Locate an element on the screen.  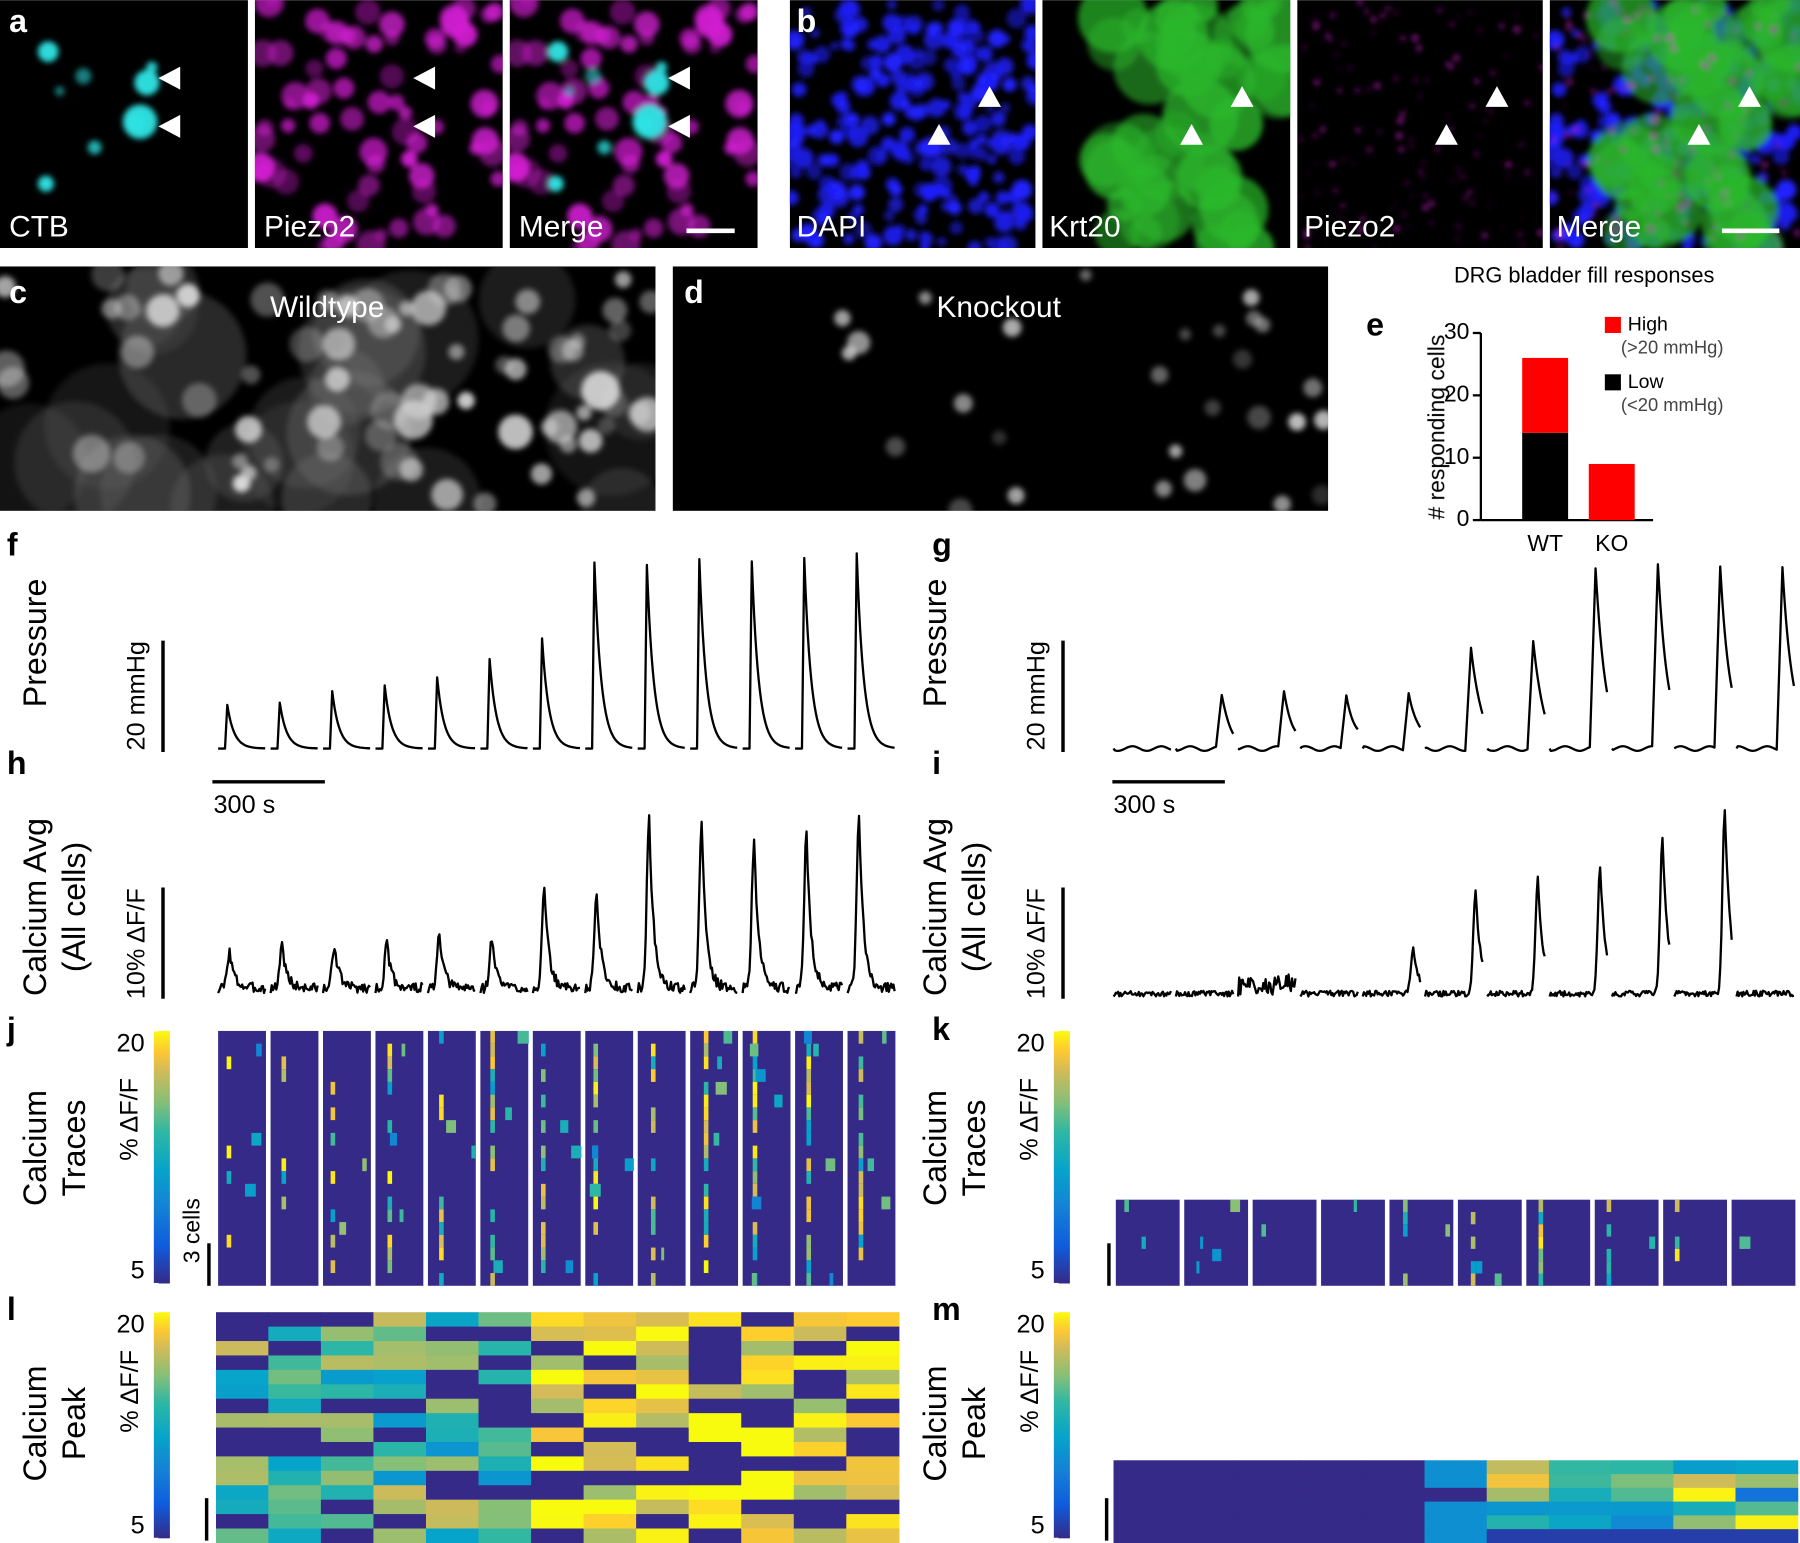
colorbar-tick-label: 20 is located at coordinates (131, 1325).